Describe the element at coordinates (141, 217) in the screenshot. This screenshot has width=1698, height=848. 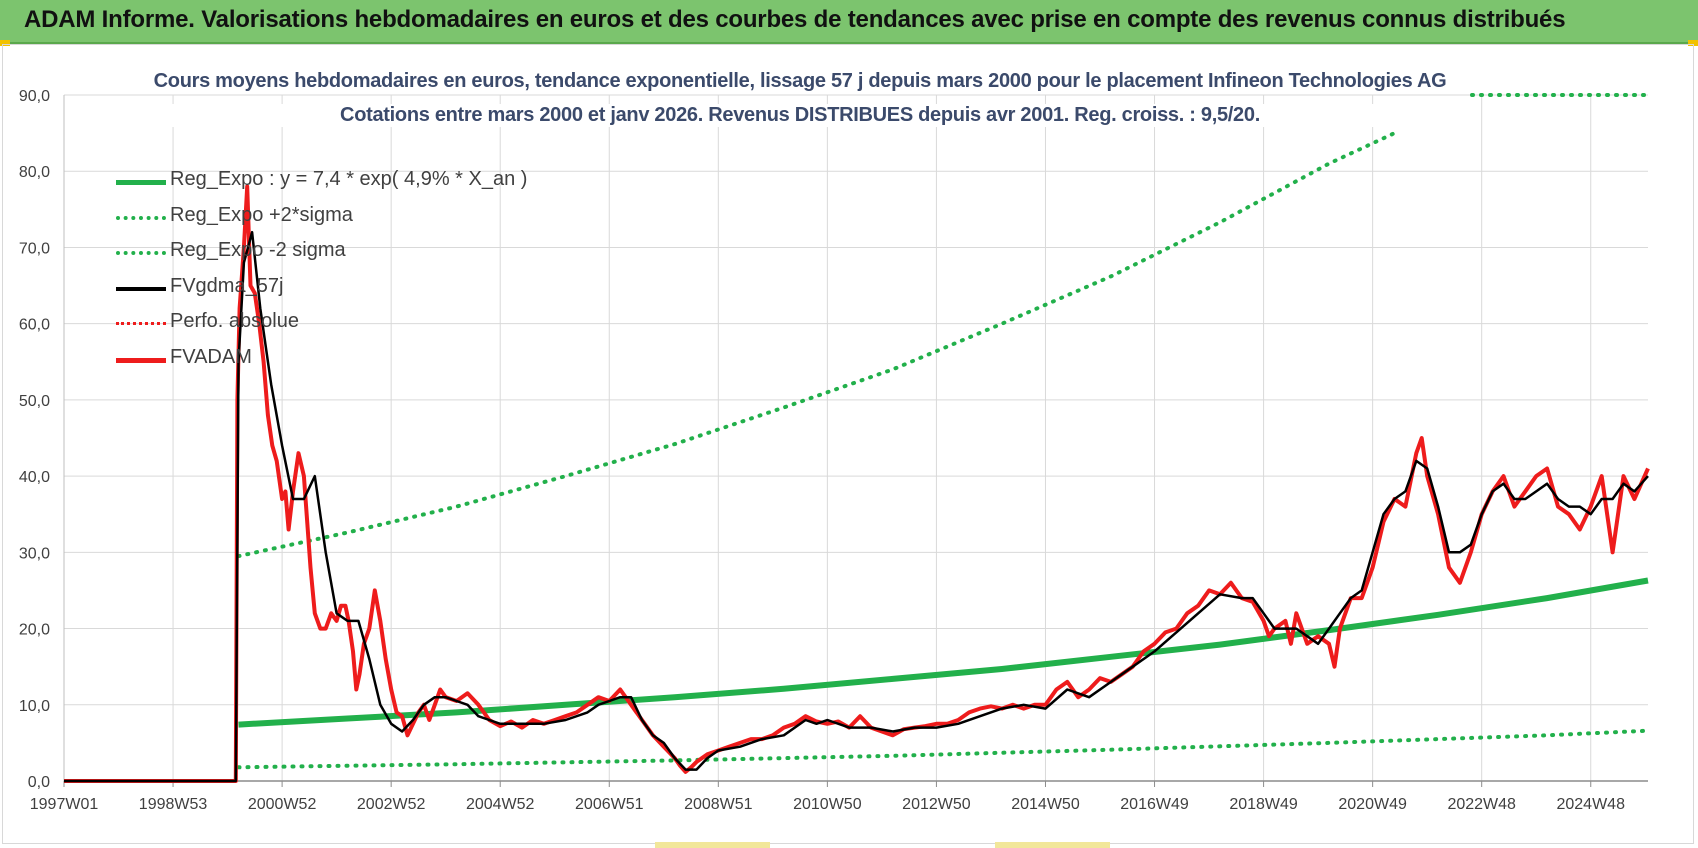
I see `legend-swatch-reg-expo-plus` at that location.